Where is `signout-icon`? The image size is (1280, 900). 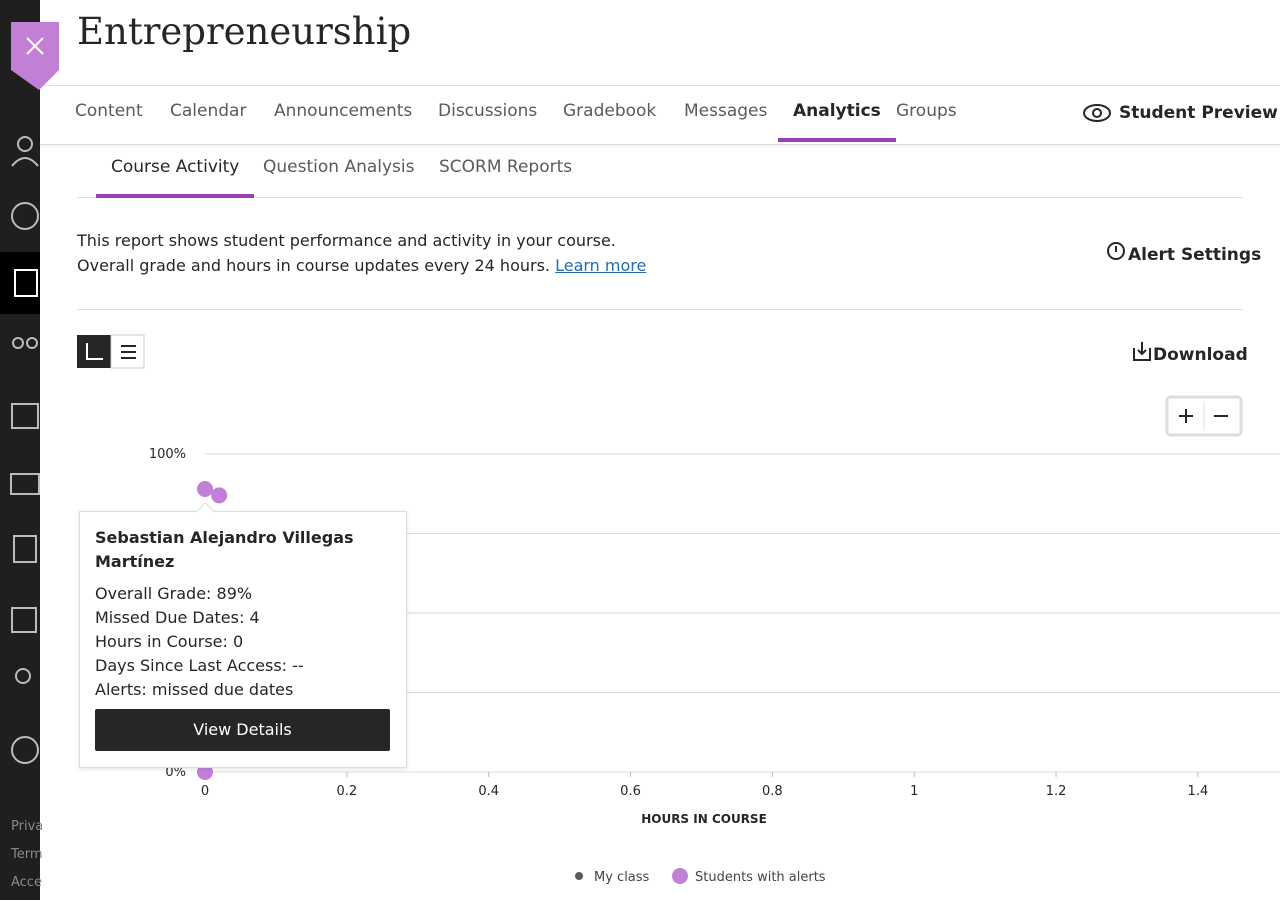
signout-icon is located at coordinates (25, 750).